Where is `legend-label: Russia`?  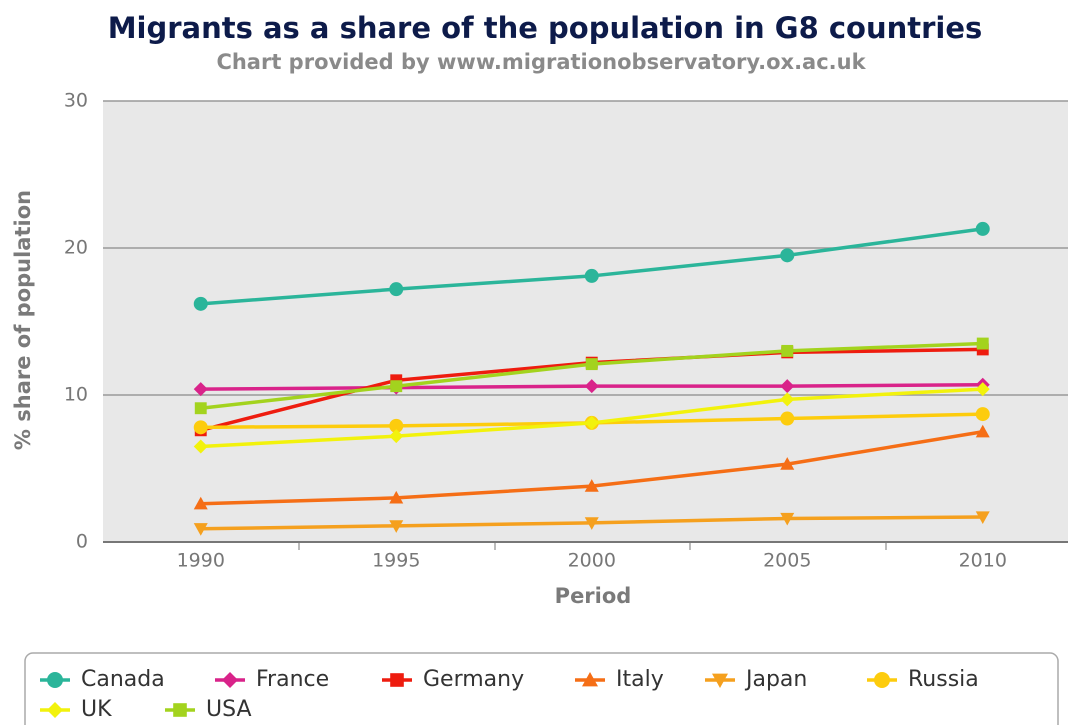
legend-label: Russia is located at coordinates (943, 679).